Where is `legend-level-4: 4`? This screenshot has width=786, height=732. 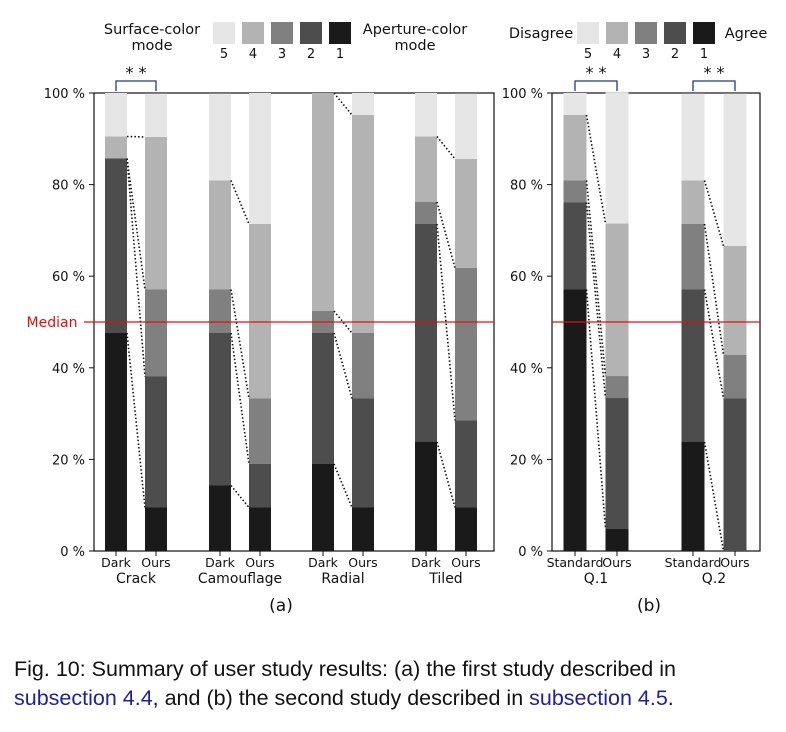 legend-level-4: 4 is located at coordinates (617, 54).